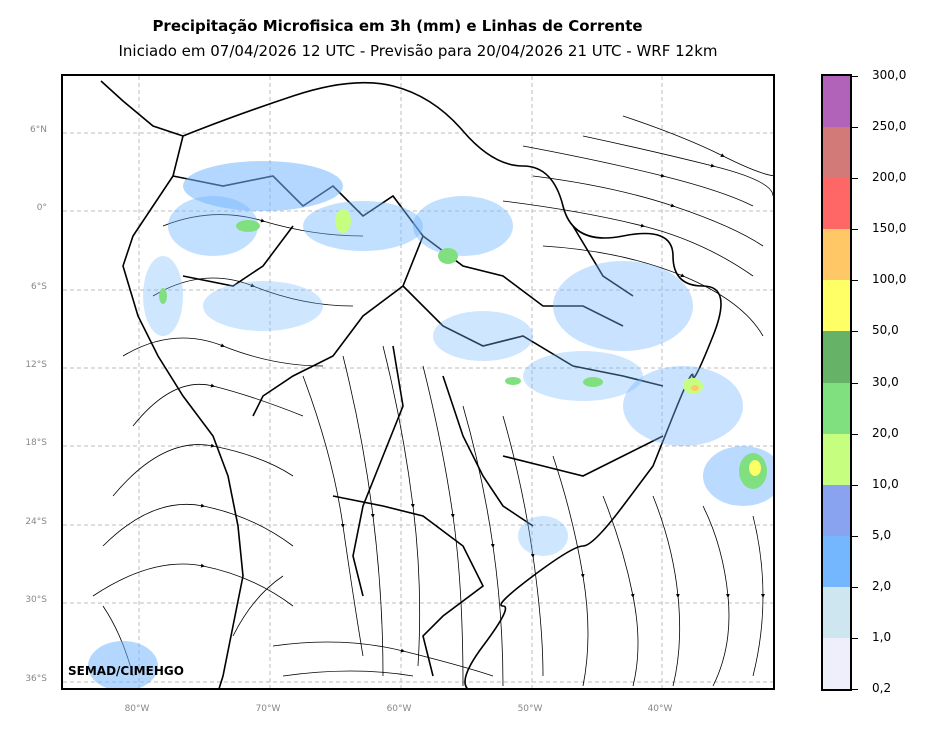  I want to click on lon-label-80w: 80°W, so click(137, 709).